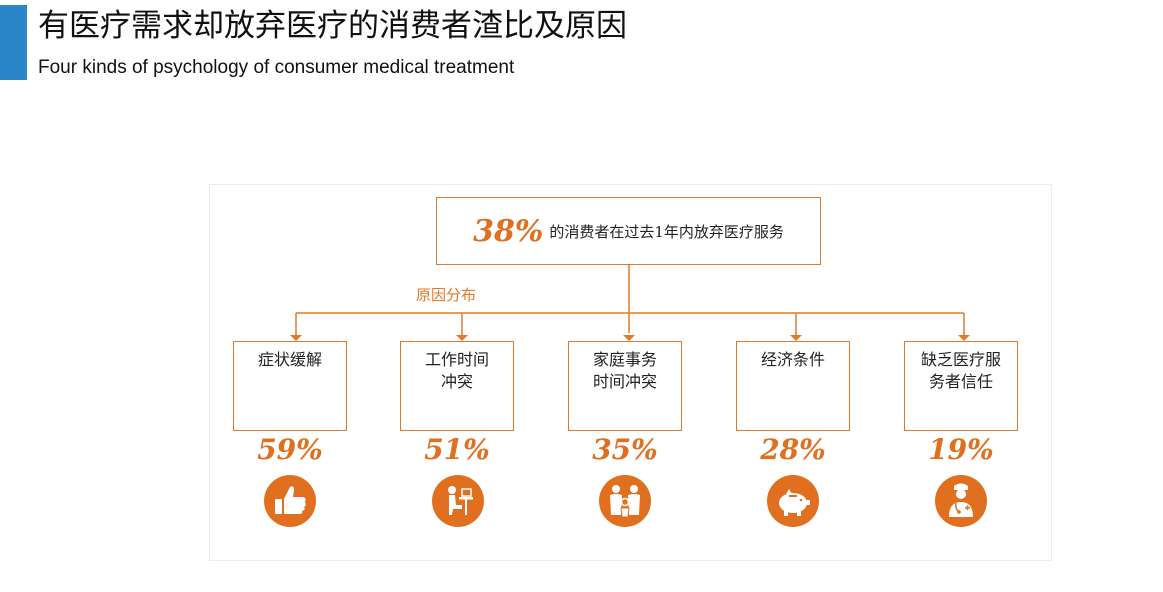 The height and width of the screenshot is (592, 1163). Describe the element at coordinates (446, 295) in the screenshot. I see `branch-label: 原因分布` at that location.